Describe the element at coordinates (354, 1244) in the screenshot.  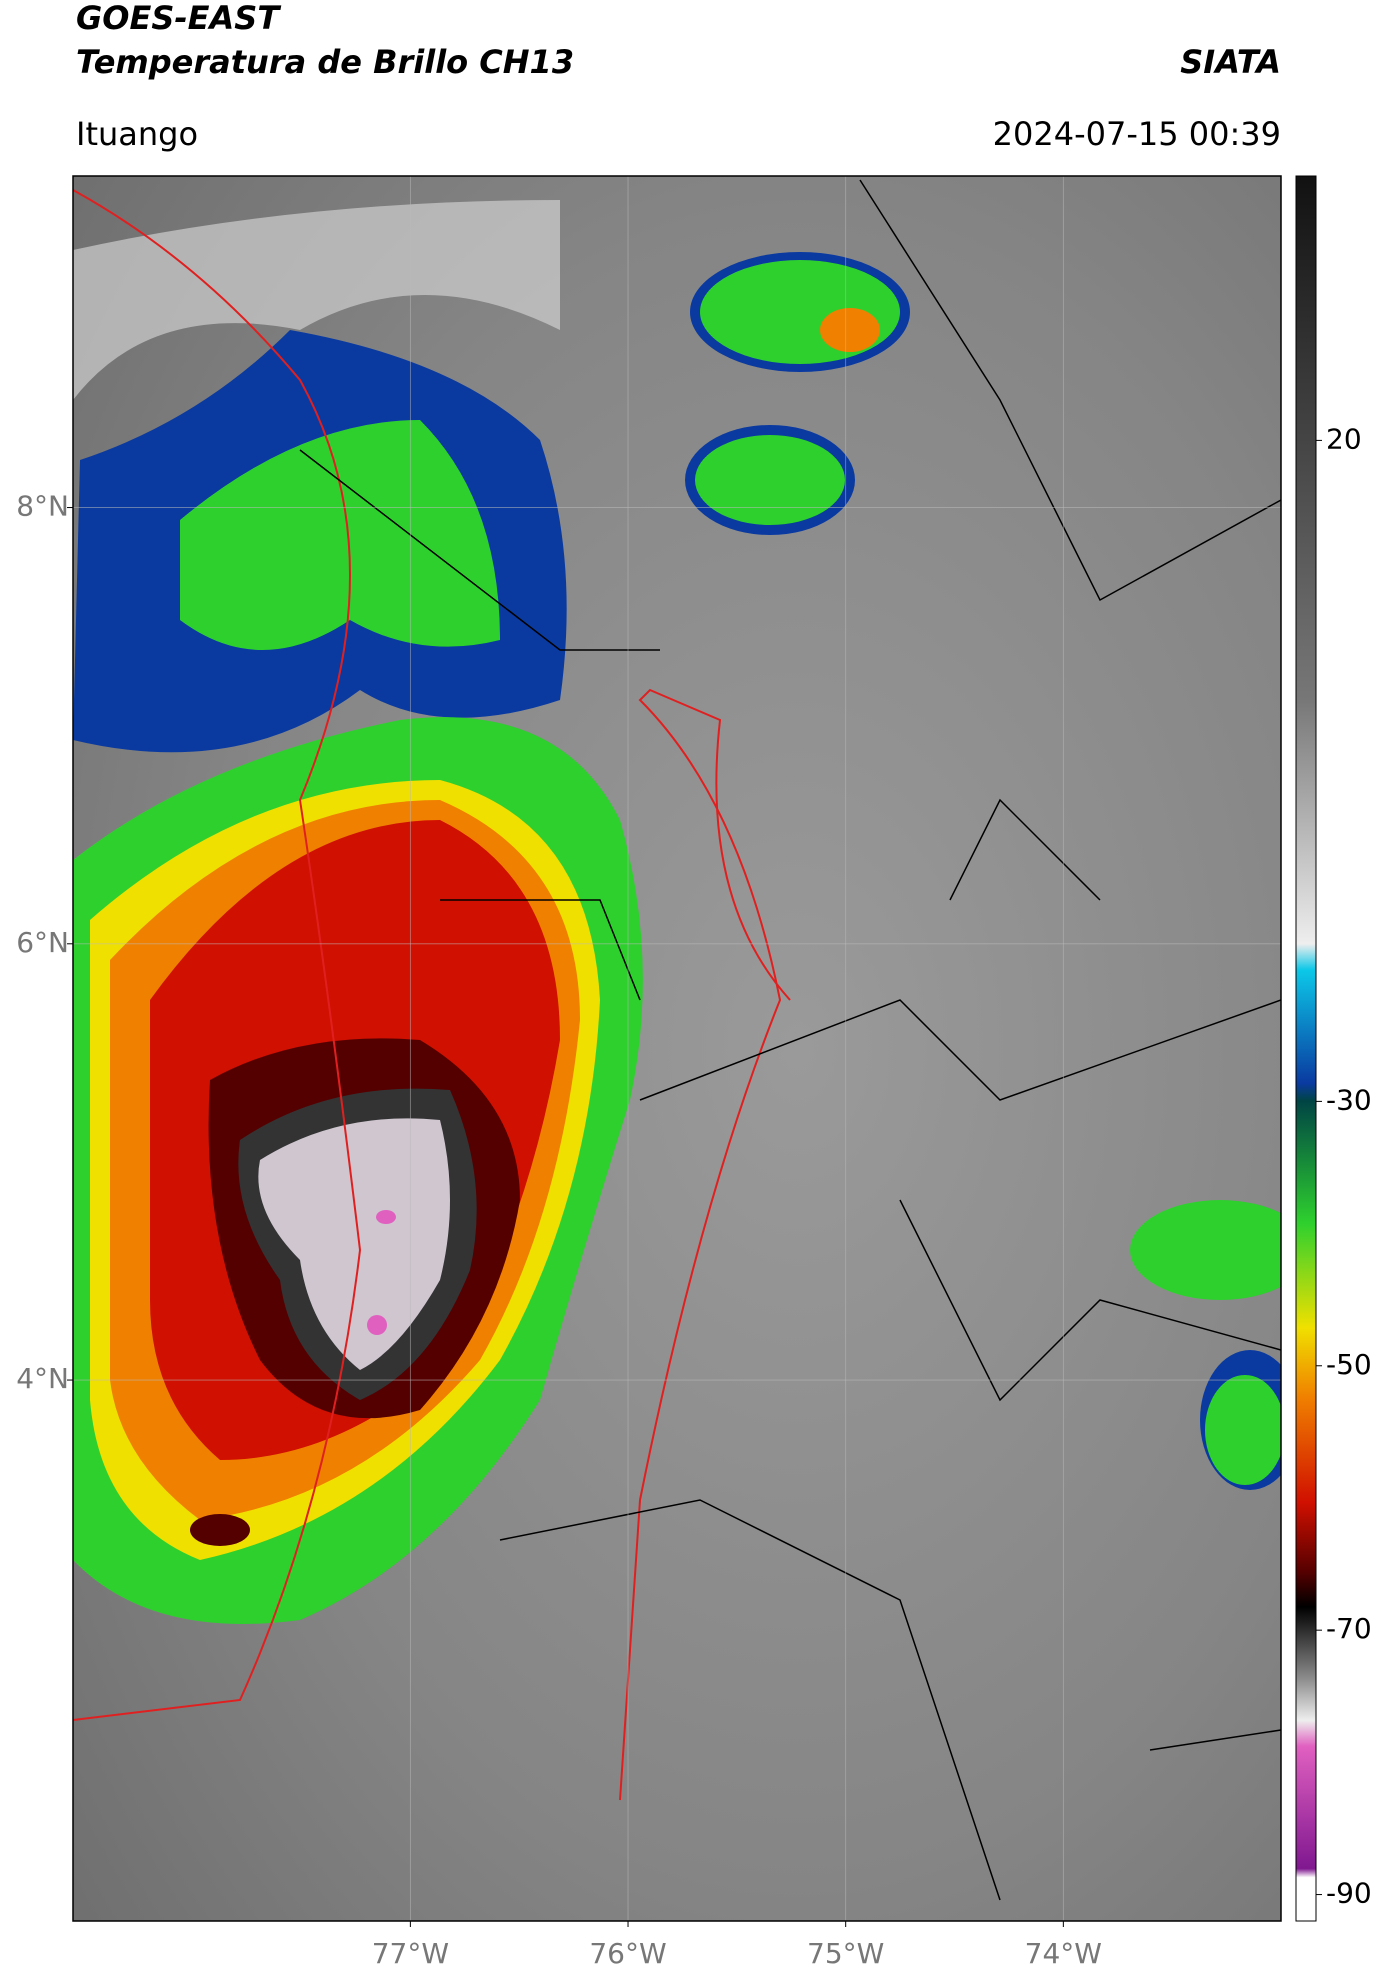
I see `storm-core` at that location.